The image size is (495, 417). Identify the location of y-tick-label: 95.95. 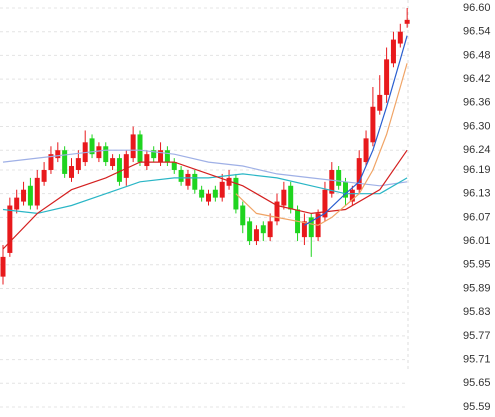
(477, 265).